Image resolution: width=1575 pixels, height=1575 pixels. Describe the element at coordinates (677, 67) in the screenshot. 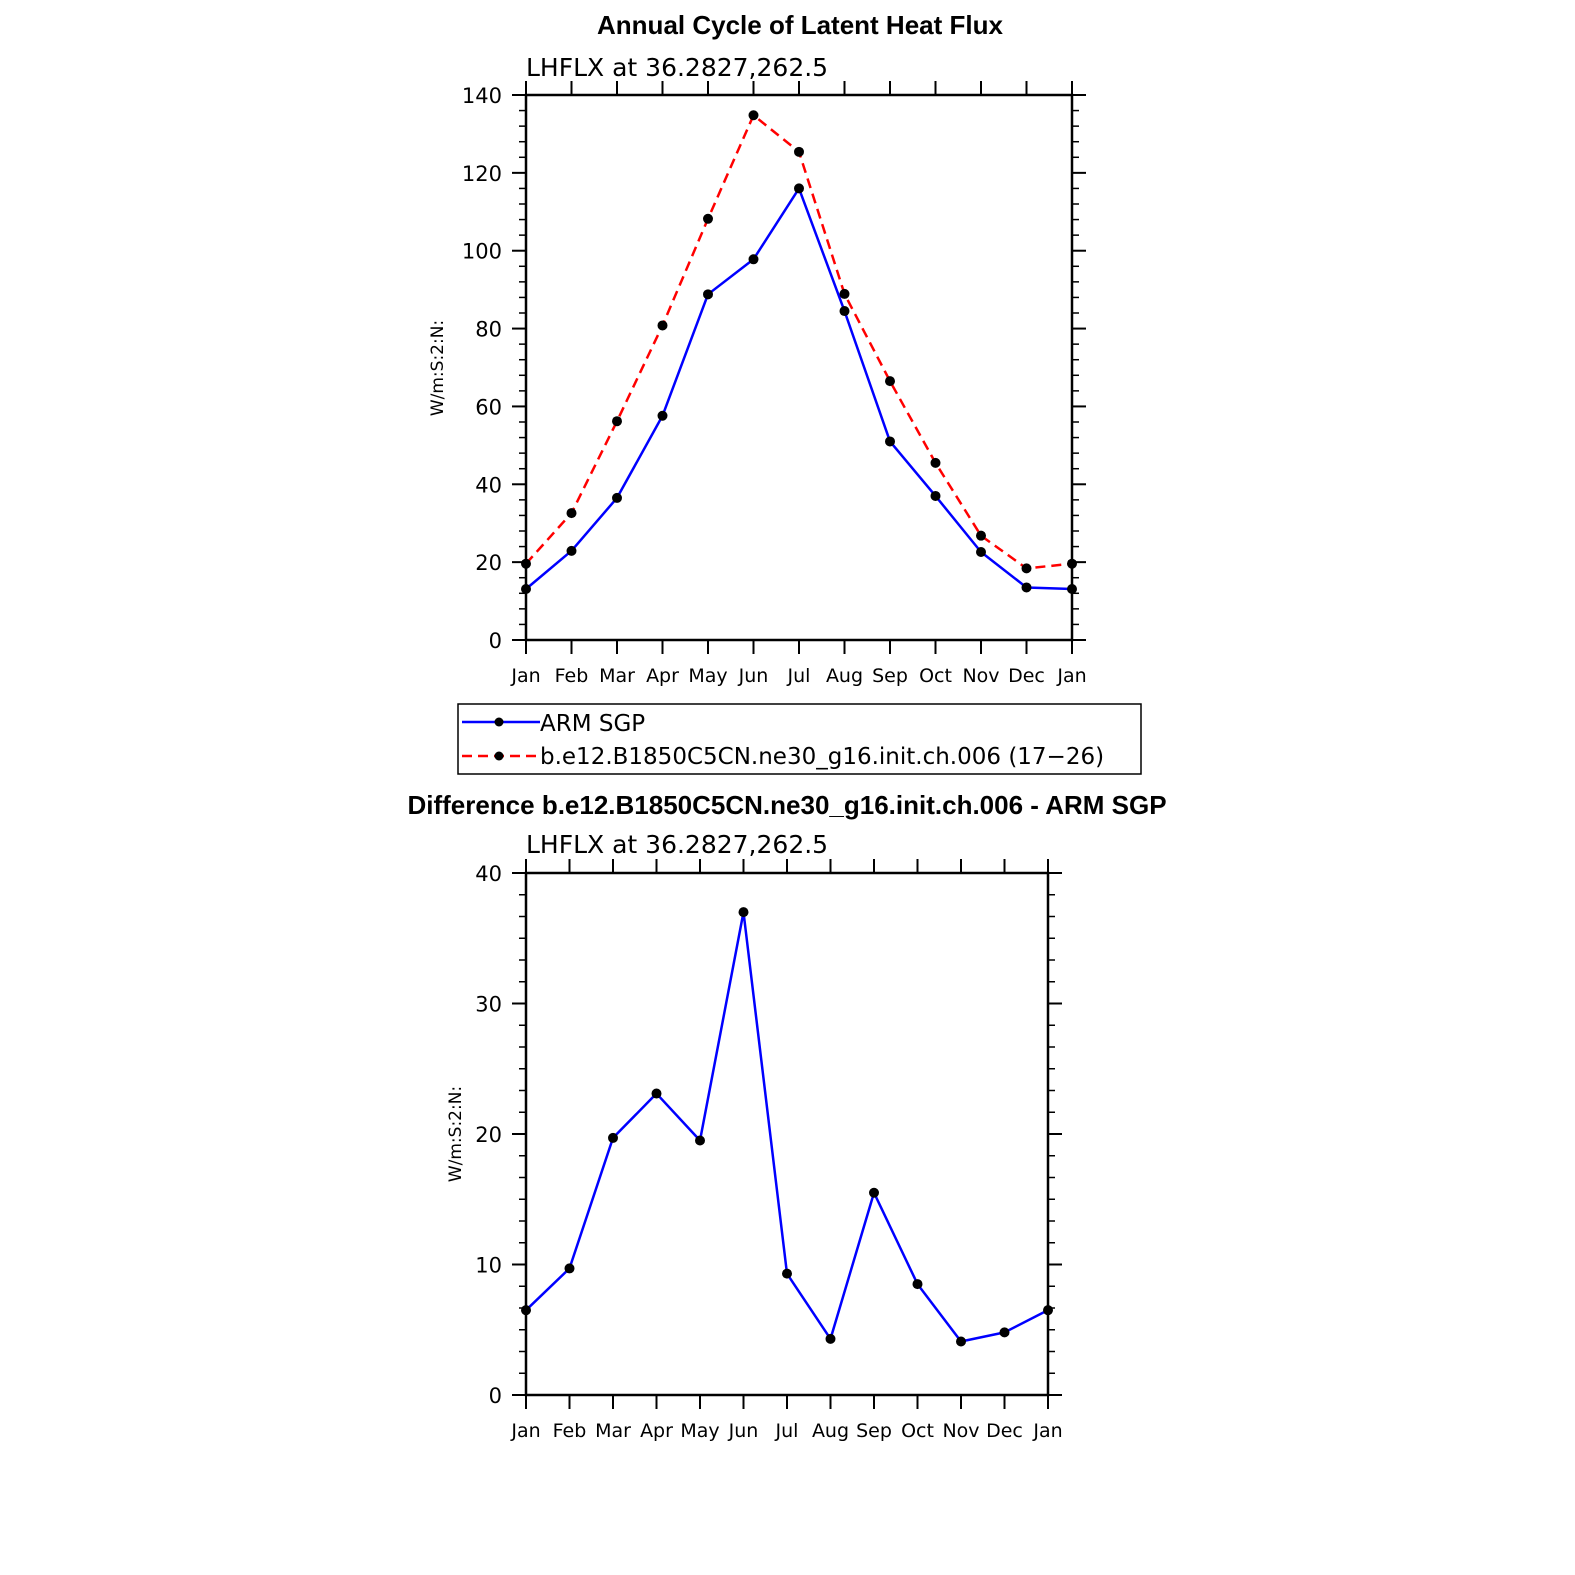

I see `annual-cycle-subtitle: LHFLX at 36.2827,262.5` at that location.